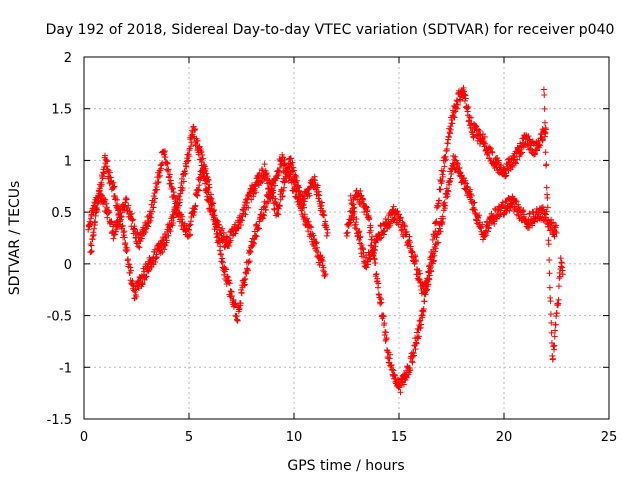 Image resolution: width=640 pixels, height=480 pixels. What do you see at coordinates (84, 437) in the screenshot?
I see `x-tick-label: 0` at bounding box center [84, 437].